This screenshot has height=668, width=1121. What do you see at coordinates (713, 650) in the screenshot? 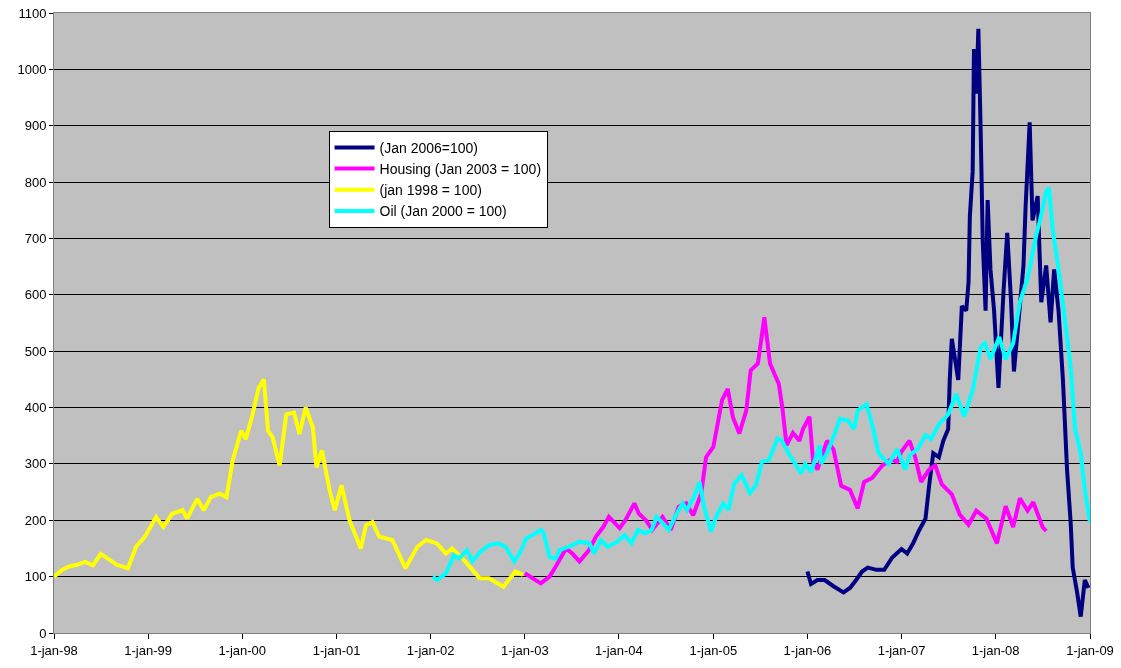
I see `x-tick-label: 1-jan-05` at bounding box center [713, 650].